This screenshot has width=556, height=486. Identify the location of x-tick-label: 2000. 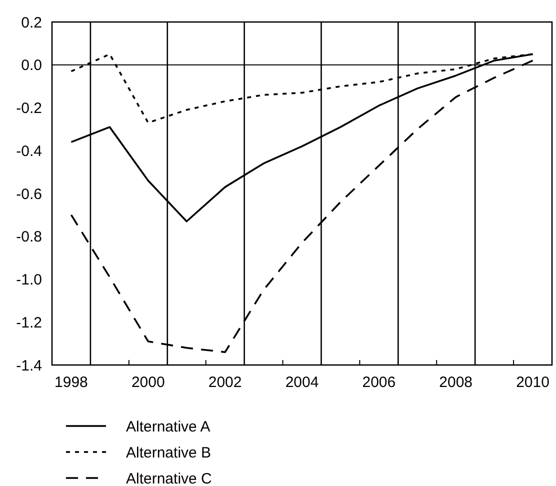
(148, 382).